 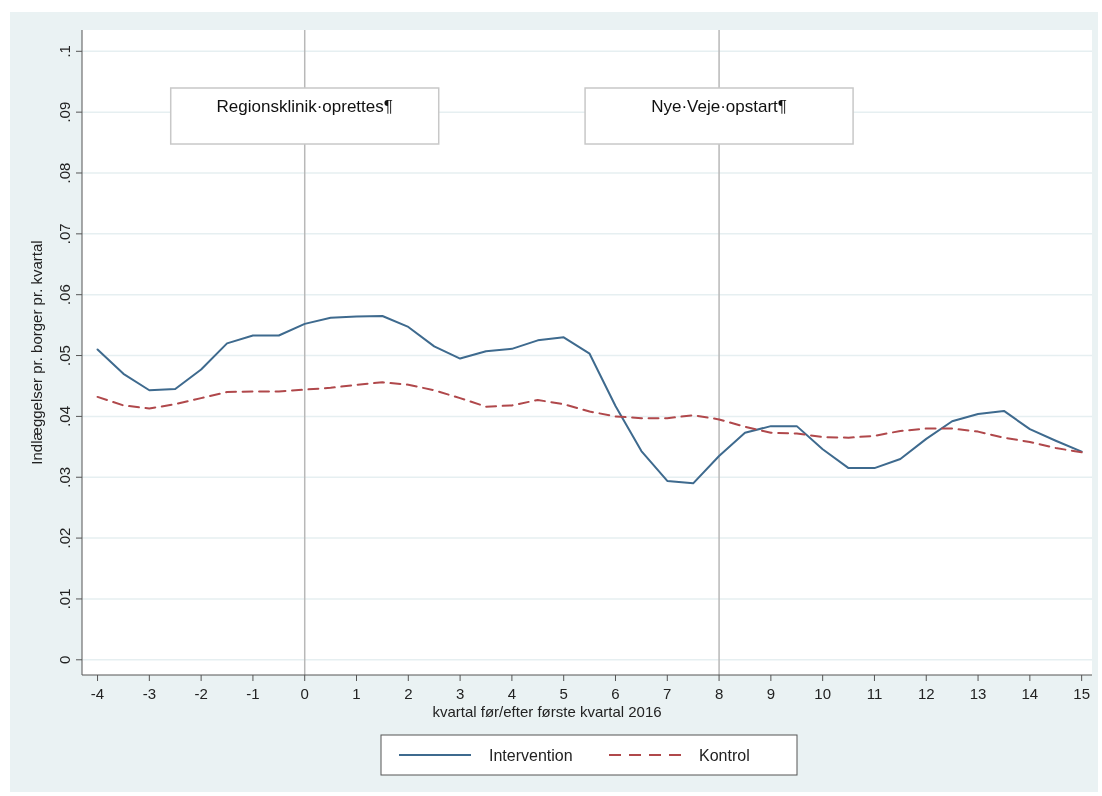 I want to click on x-tick-label: 1, so click(x=356, y=693).